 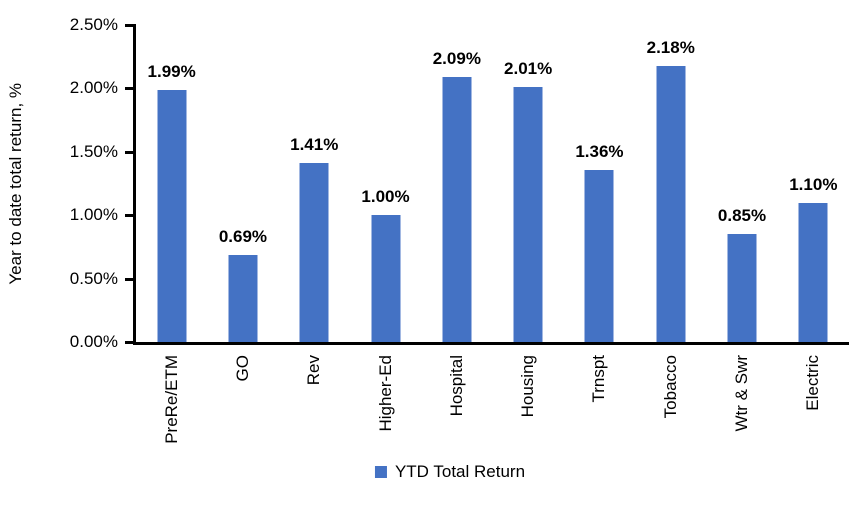 I want to click on x-axis-label-cell: Hospital, so click(x=456, y=409).